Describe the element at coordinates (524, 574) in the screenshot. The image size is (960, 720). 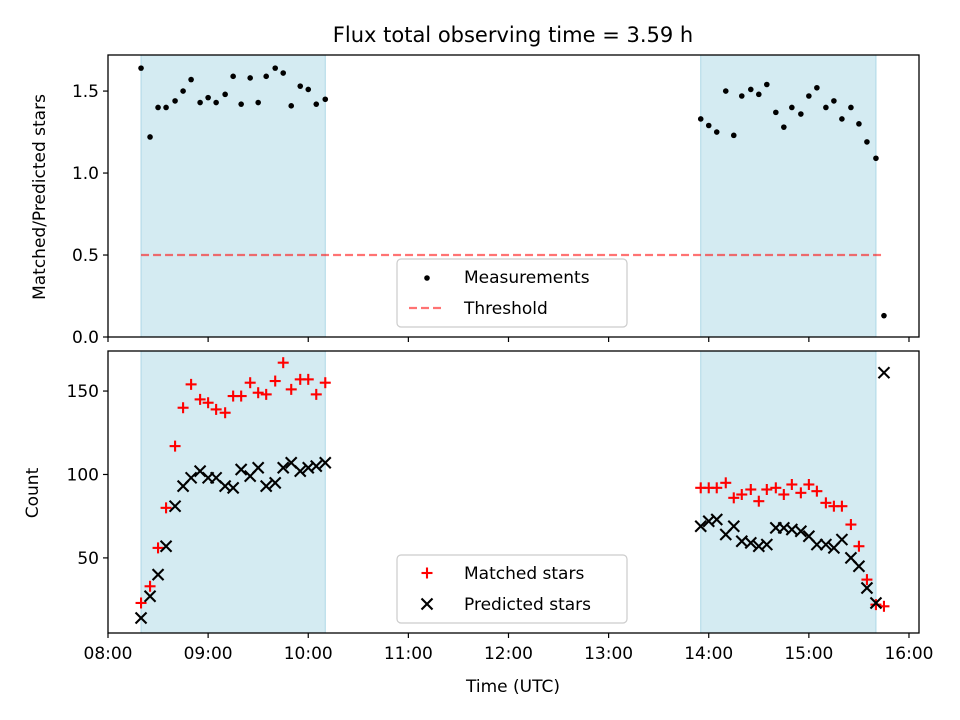
I see `legend-label: Matched stars` at that location.